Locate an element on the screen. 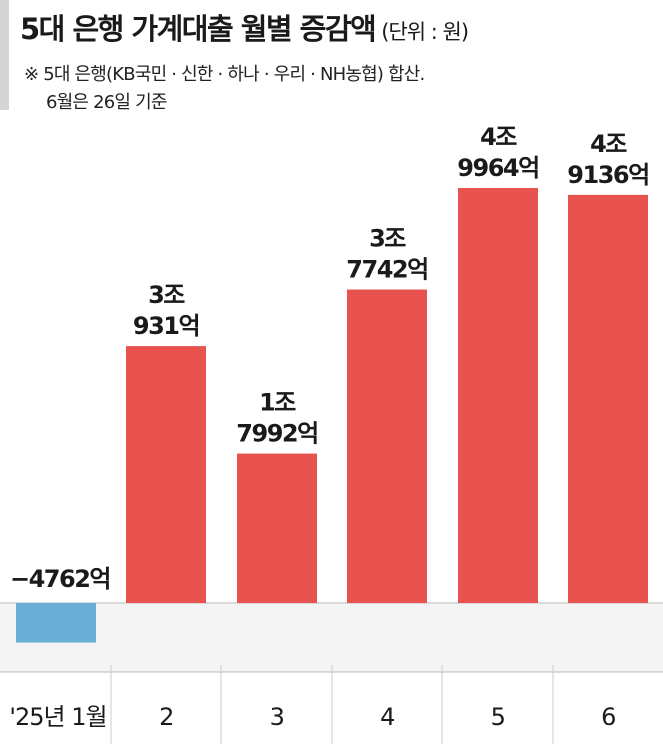 The height and width of the screenshot is (744, 663). data-label: 9136억 is located at coordinates (607, 175).